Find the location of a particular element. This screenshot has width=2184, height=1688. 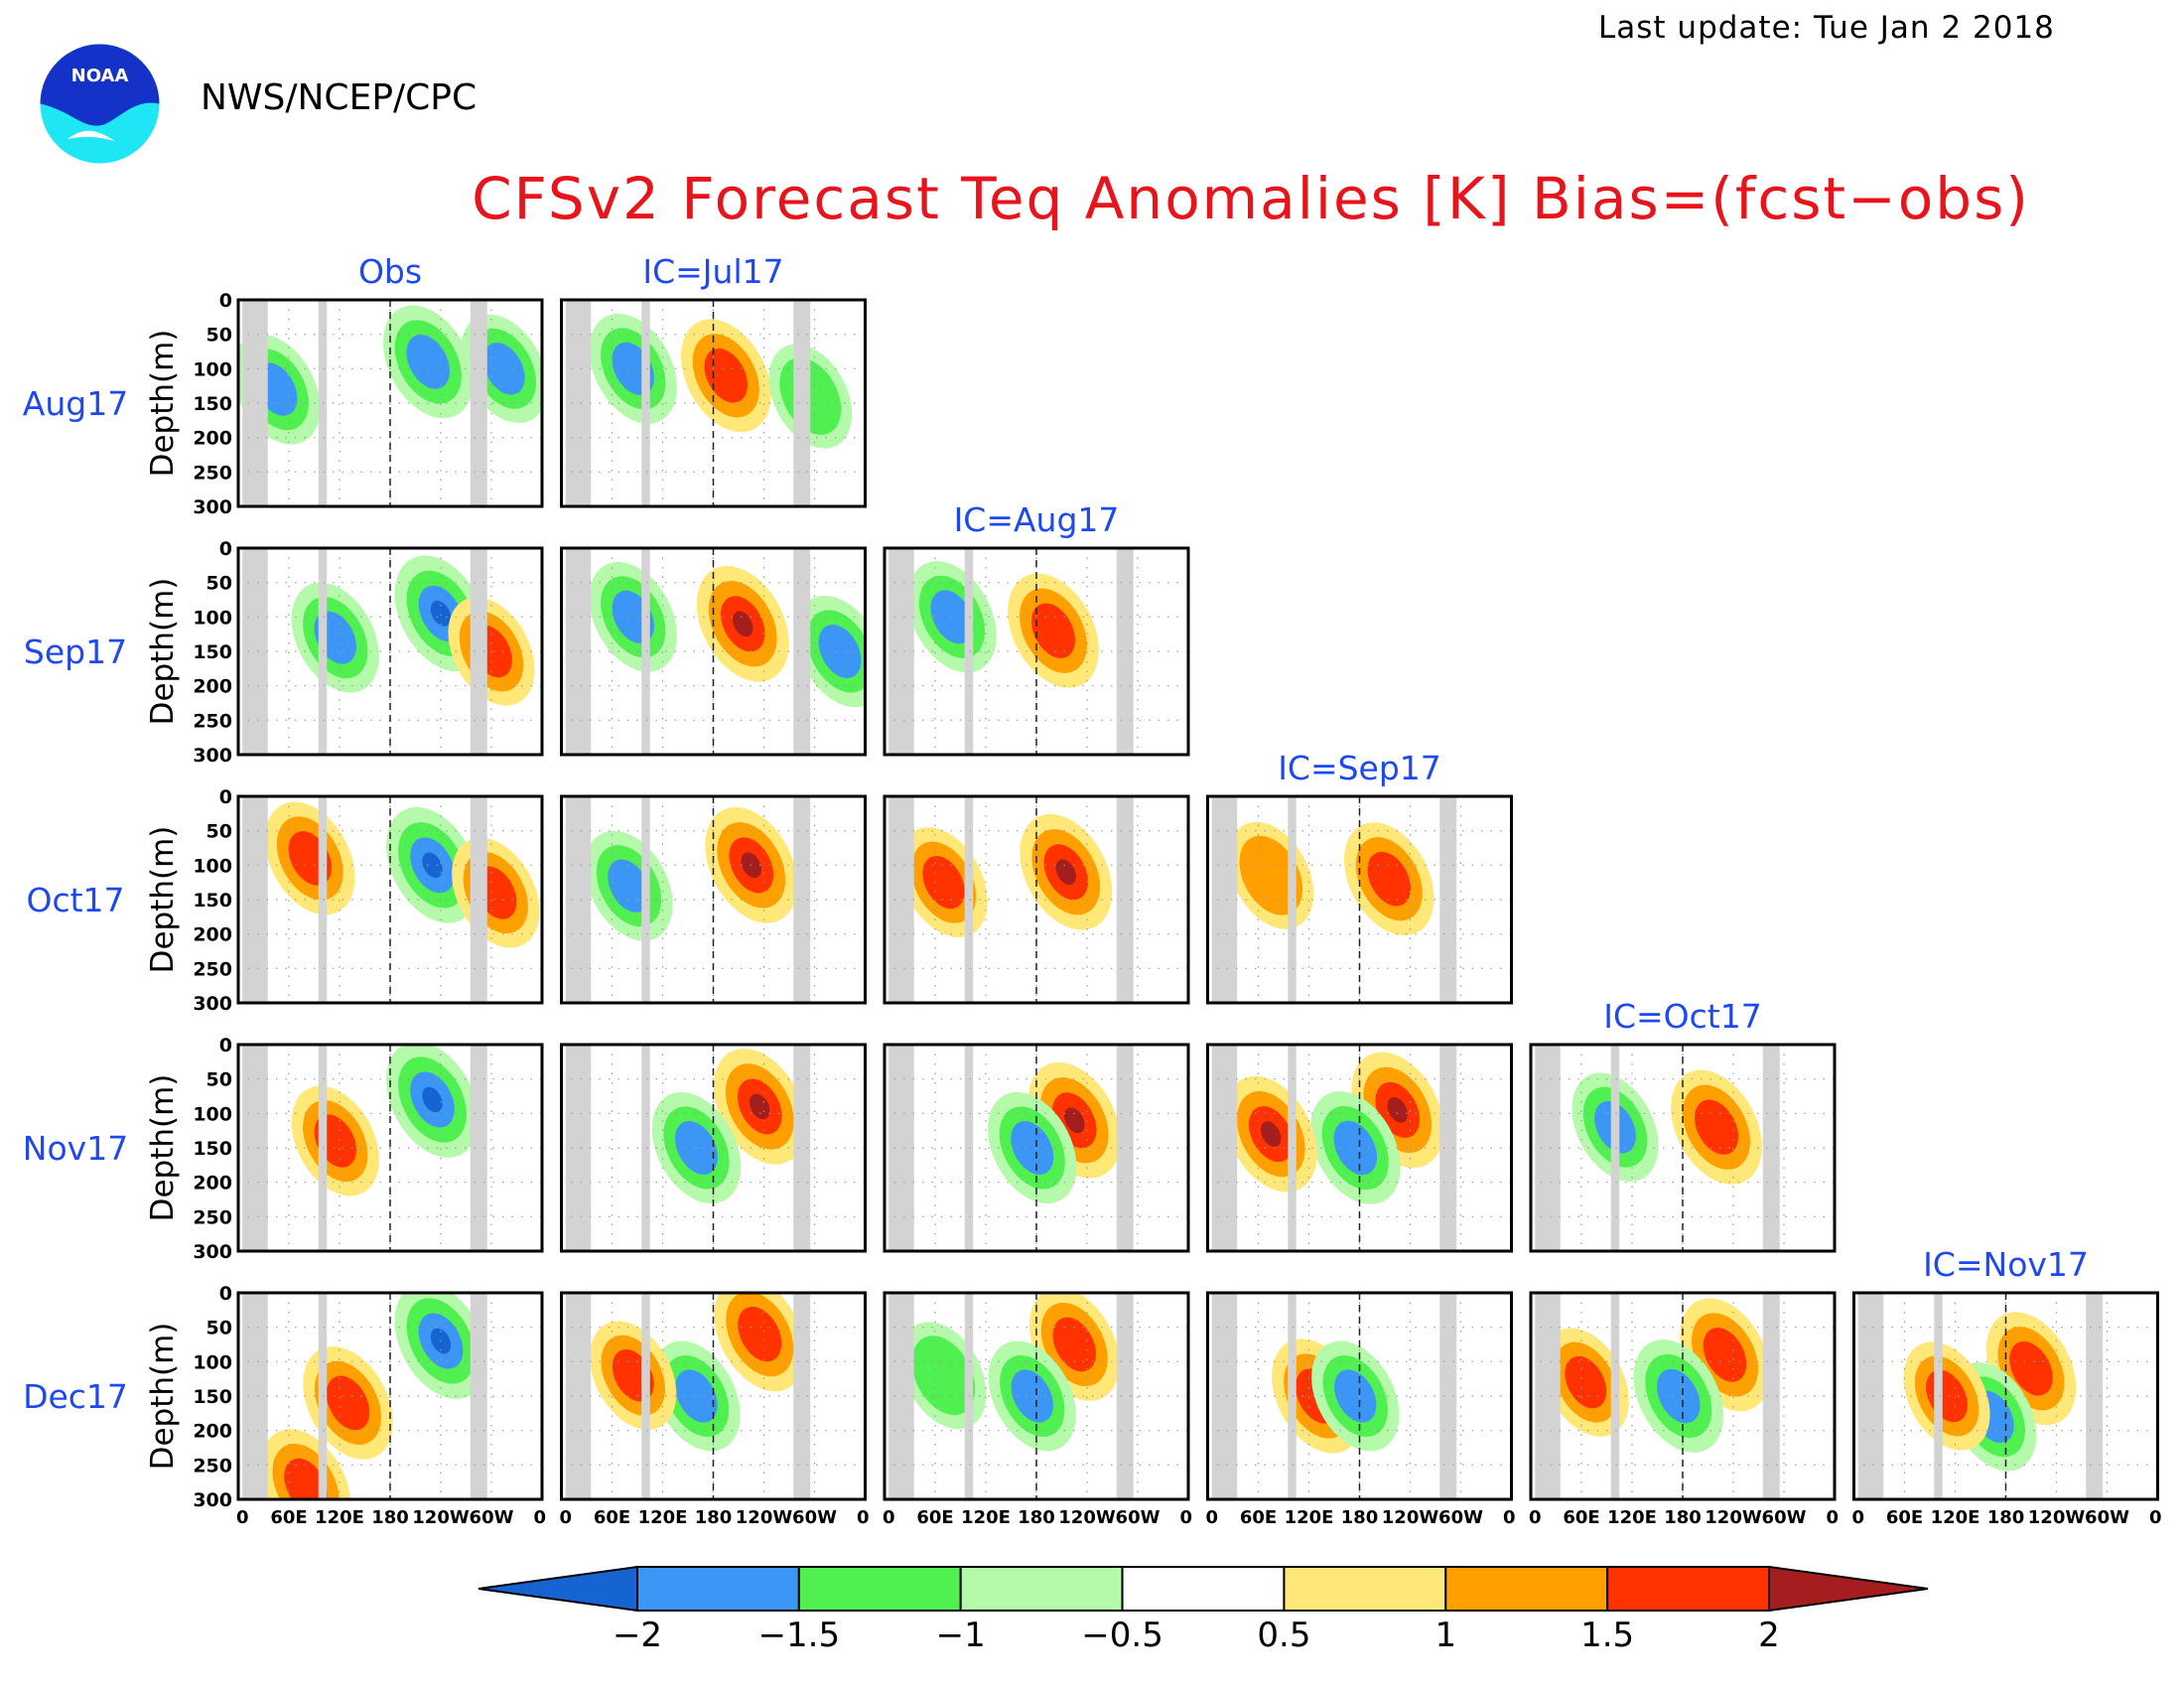

colorbar-label: 1 is located at coordinates (1445, 1635).